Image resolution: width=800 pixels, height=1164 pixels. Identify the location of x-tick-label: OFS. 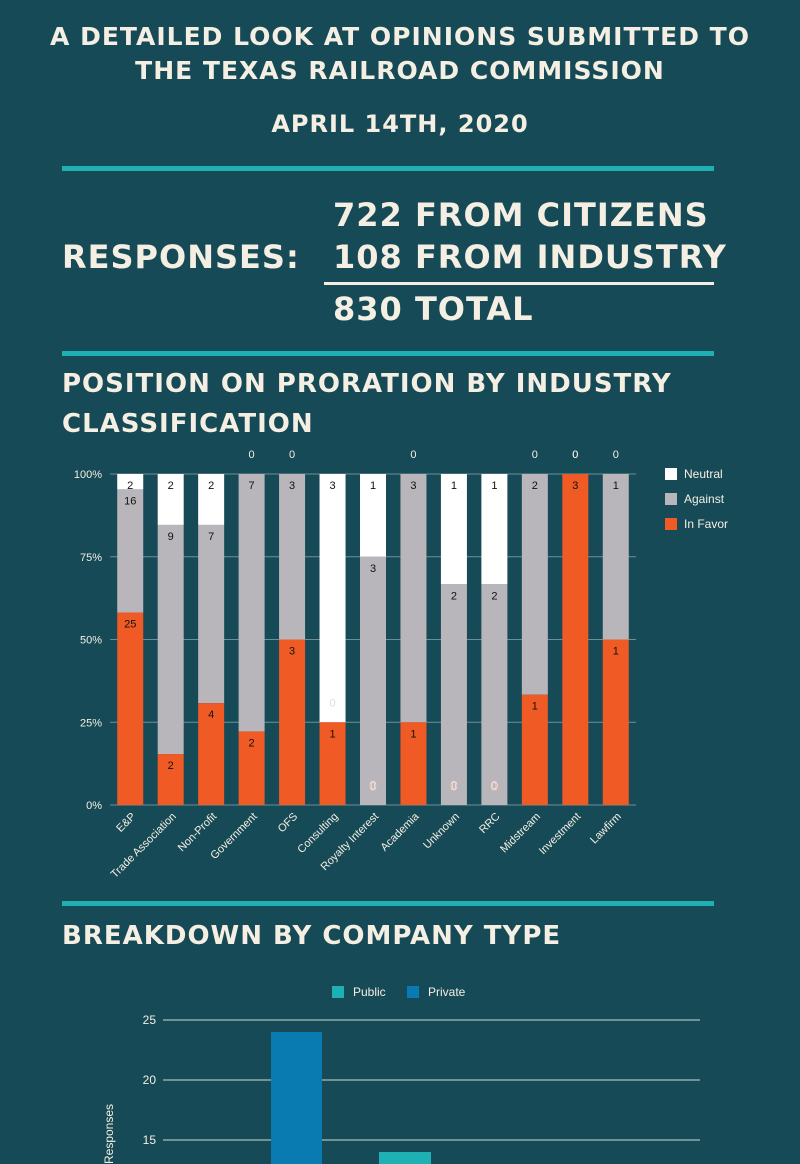
(288, 823).